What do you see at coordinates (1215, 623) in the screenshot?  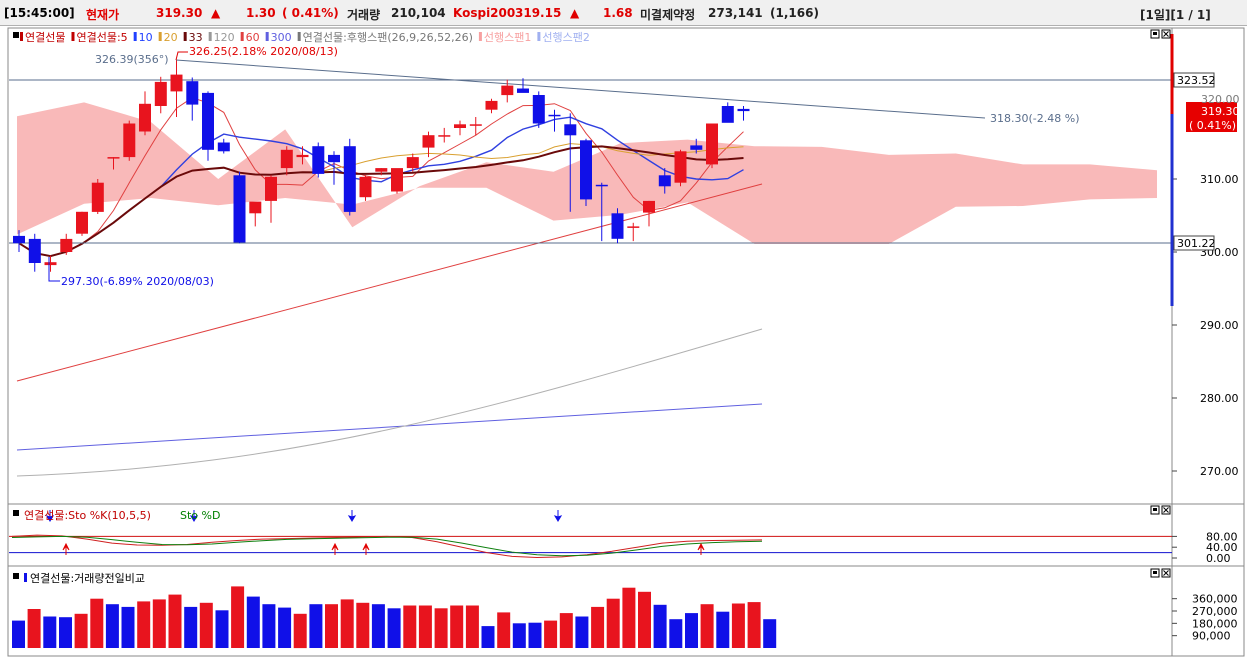 I see `volume-tick-label: 180,000` at bounding box center [1215, 623].